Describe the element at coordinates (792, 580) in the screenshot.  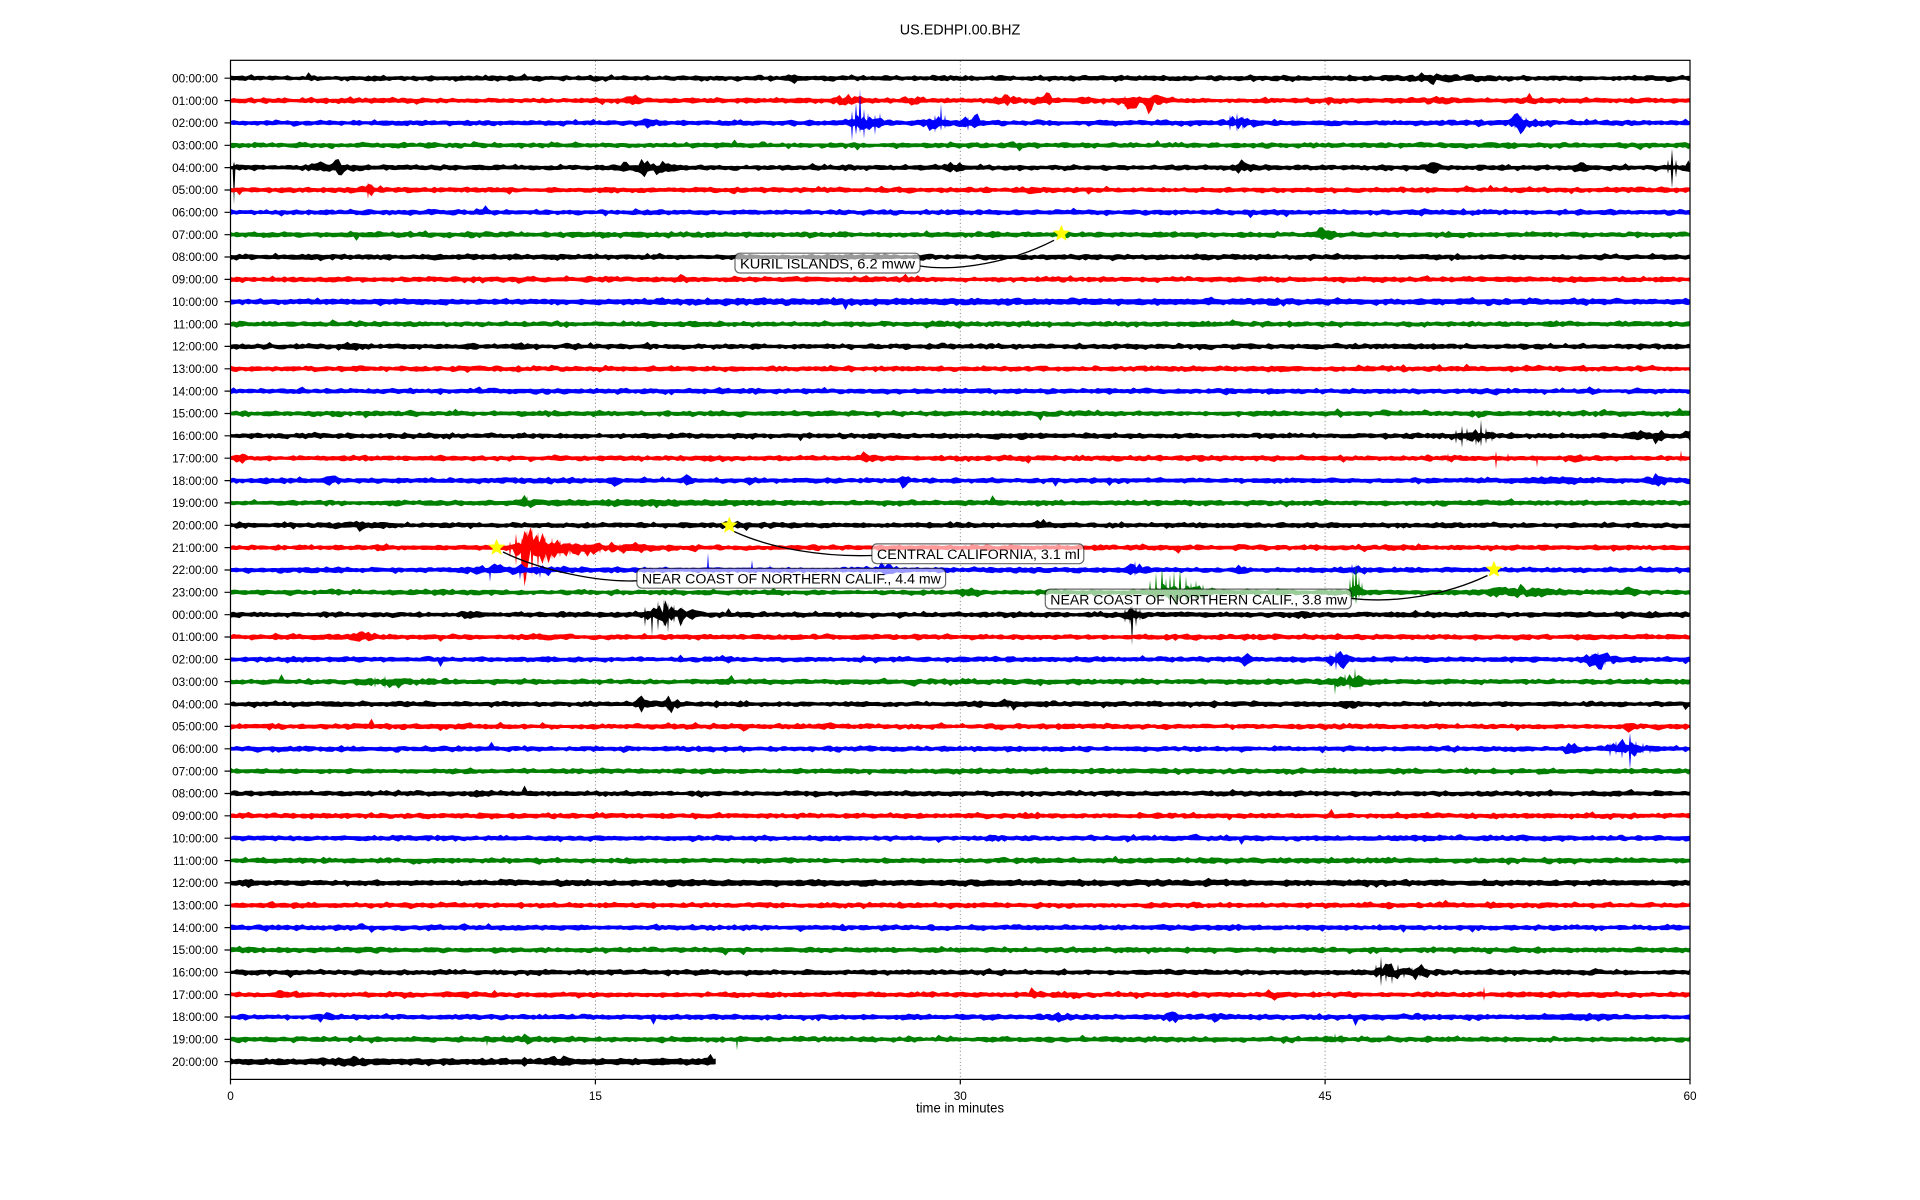
I see `svg-text:NEAR COAST OF NORTHERN CALIF.,: NEAR COAST OF NORTHERN CALIF., 4.4 mw` at that location.